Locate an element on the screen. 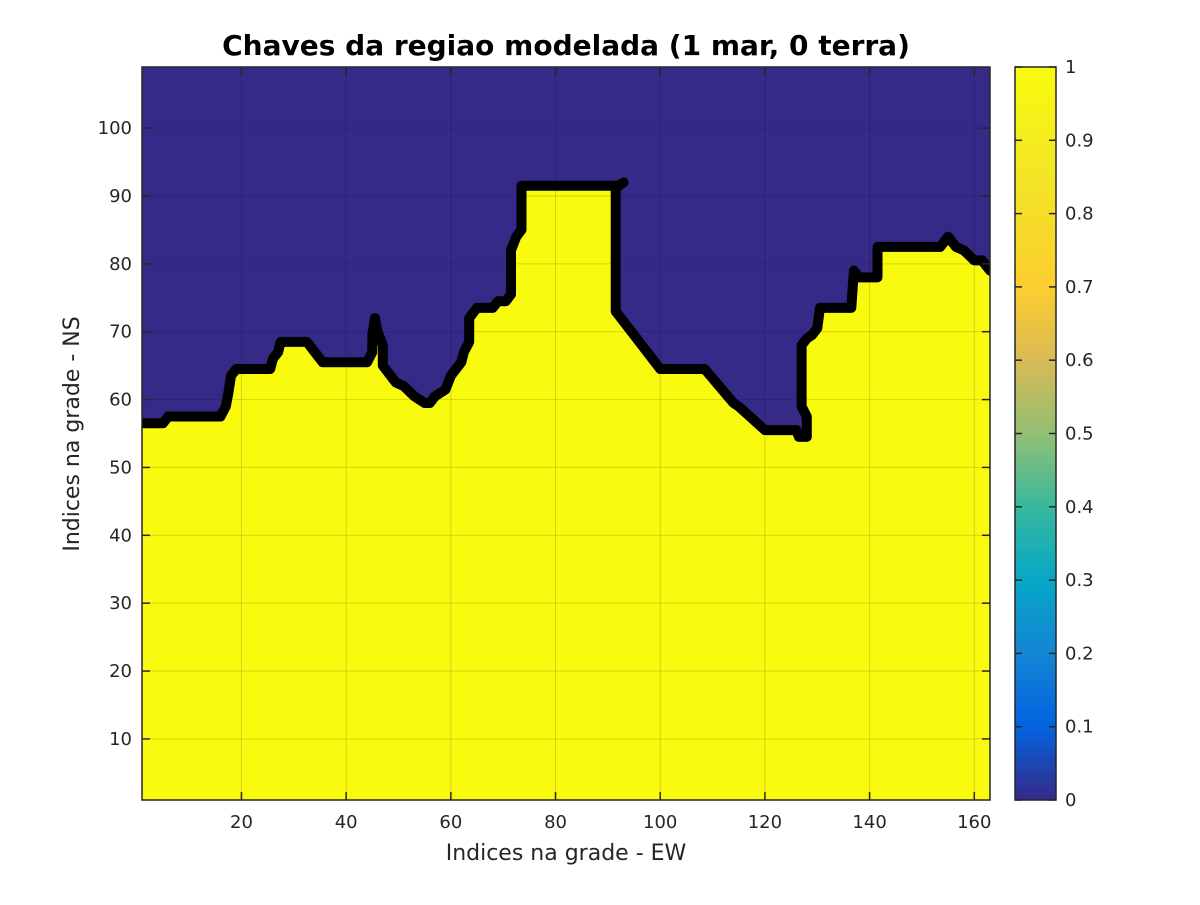 This screenshot has height=905, width=1200. y-tick-label: 10 is located at coordinates (120, 739).